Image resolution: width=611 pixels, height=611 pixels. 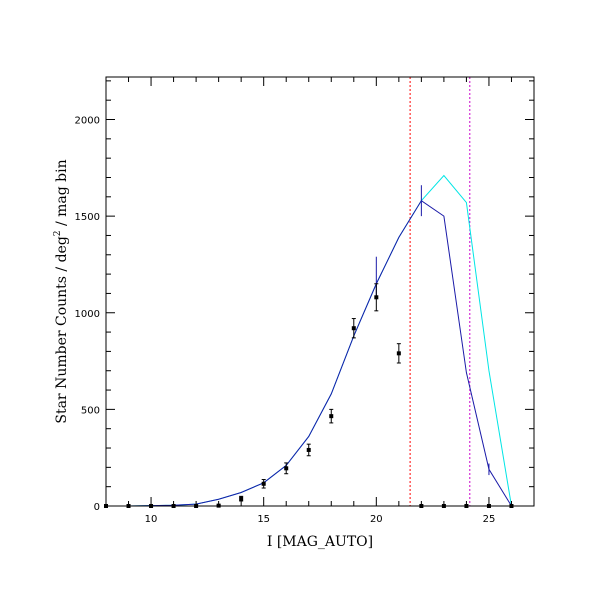 I want to click on x-axis-label: I [MAG_AUTO], so click(x=320, y=542).